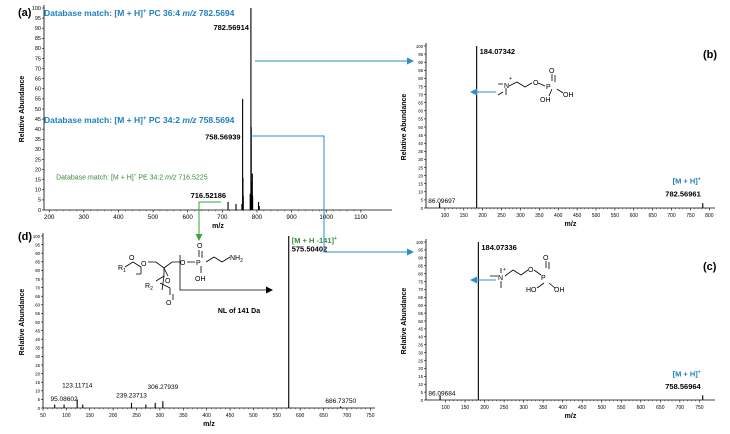 Image resolution: width=730 pixels, height=434 pixels. I want to click on panel-label: (a), so click(25, 13).